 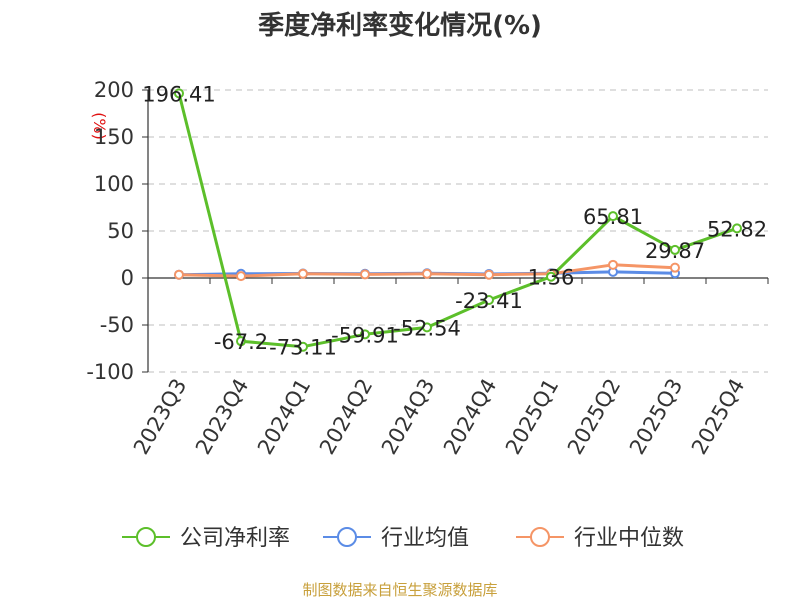 What do you see at coordinates (120, 231) in the screenshot?
I see `y-tick-label: 50` at bounding box center [120, 231].